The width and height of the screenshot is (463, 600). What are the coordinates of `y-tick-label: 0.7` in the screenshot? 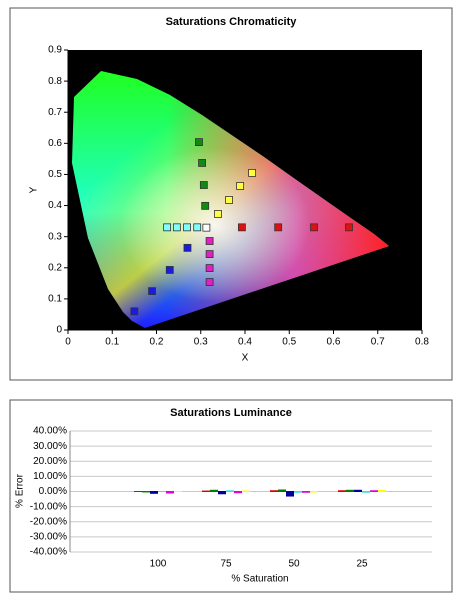 It's located at (55, 112).